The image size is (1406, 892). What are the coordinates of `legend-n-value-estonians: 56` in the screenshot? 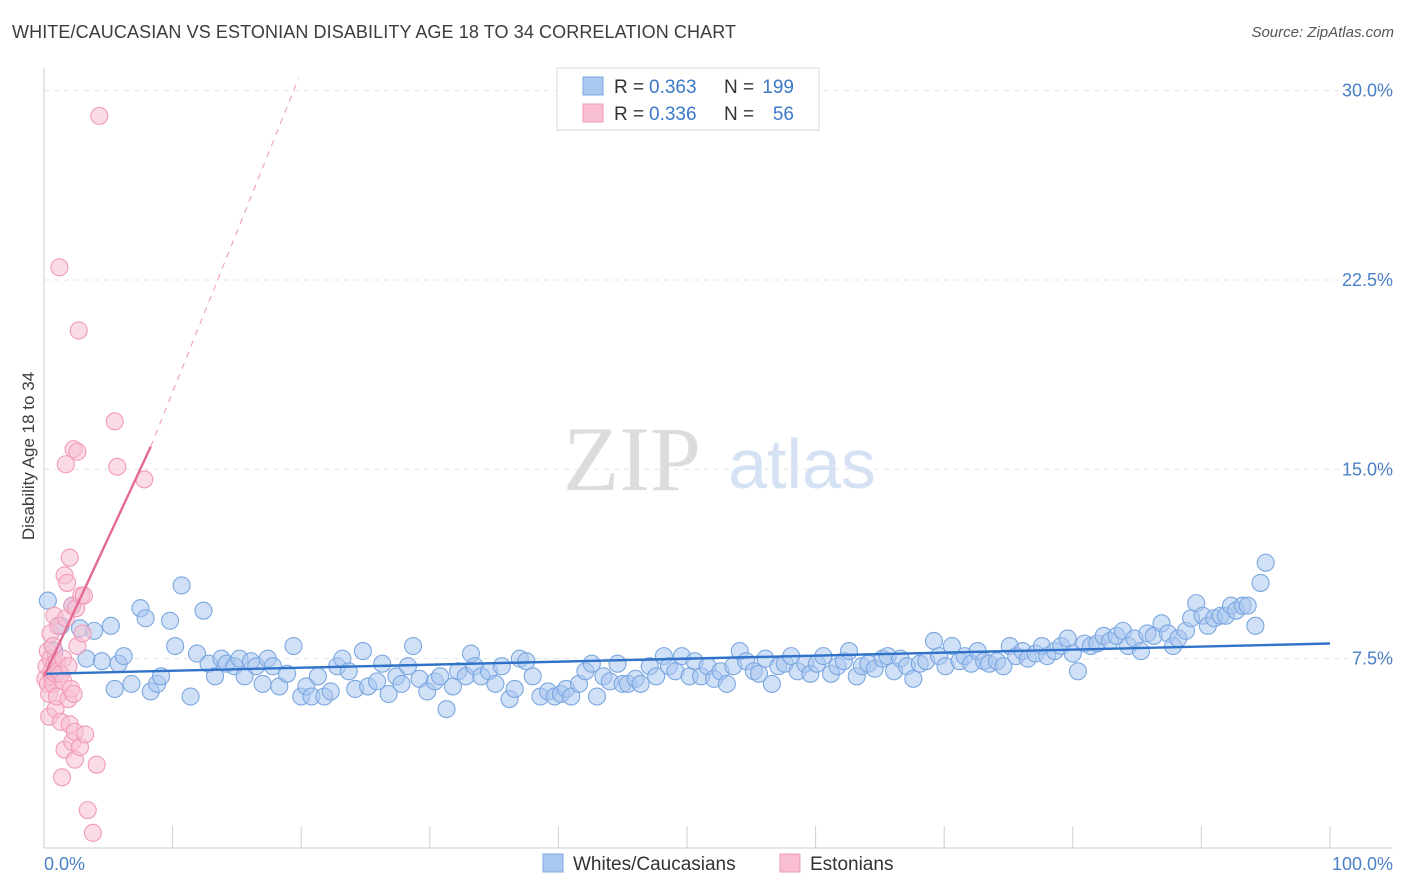 It's located at (783, 114).